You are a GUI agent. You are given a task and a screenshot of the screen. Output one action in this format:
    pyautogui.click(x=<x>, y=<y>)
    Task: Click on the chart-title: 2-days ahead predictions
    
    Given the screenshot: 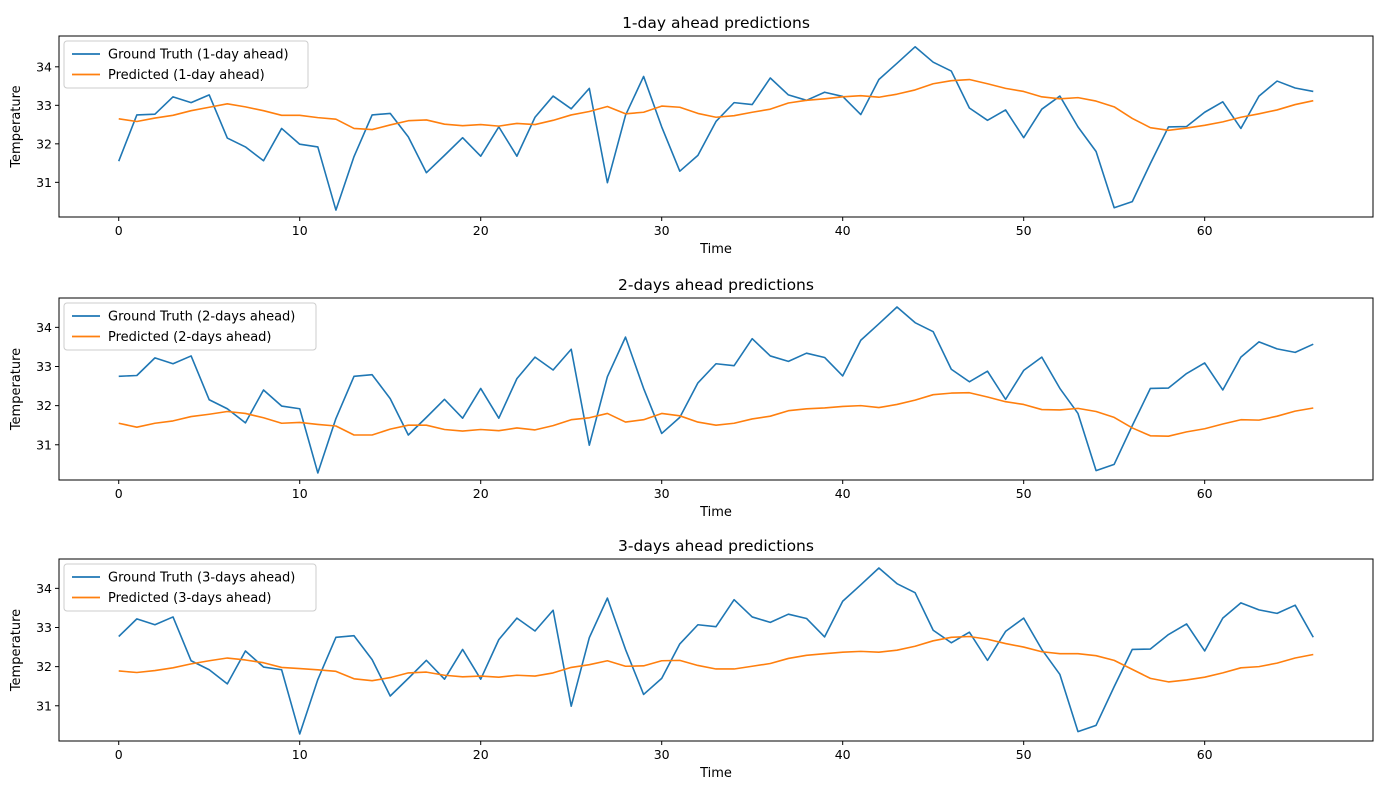 What is the action you would take?
    pyautogui.click(x=716, y=285)
    